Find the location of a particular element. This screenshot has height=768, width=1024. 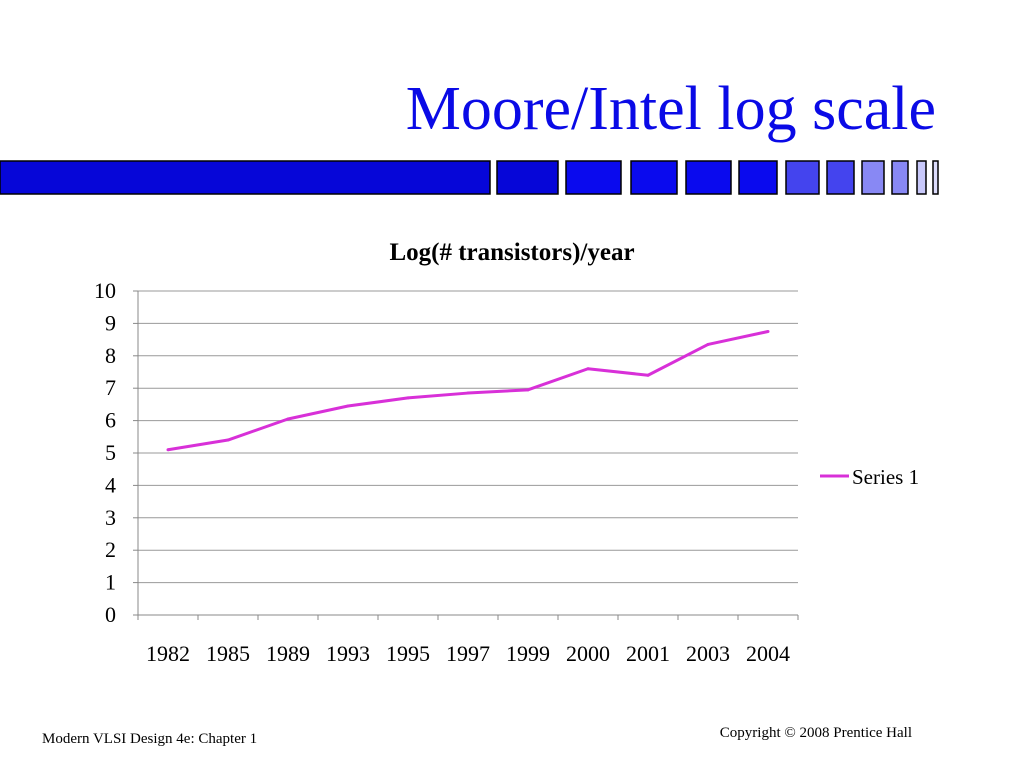

y-tick-label: 2 is located at coordinates (110, 549).